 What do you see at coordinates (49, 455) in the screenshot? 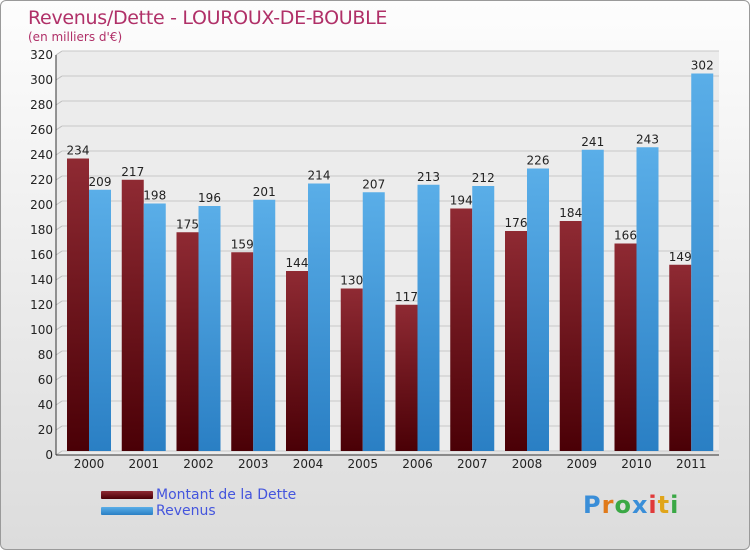
I see `y-tick-label: 0` at bounding box center [49, 455].